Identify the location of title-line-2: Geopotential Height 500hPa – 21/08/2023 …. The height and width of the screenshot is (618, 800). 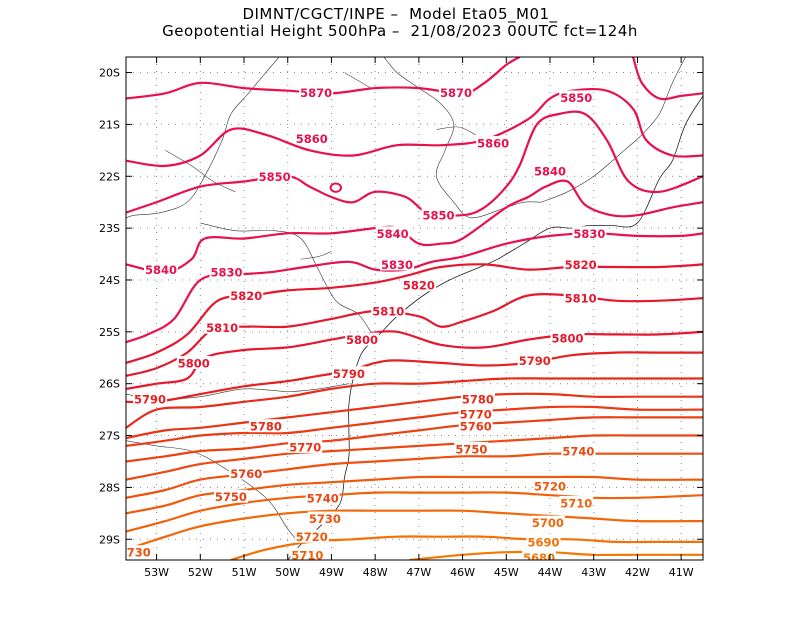
(400, 31).